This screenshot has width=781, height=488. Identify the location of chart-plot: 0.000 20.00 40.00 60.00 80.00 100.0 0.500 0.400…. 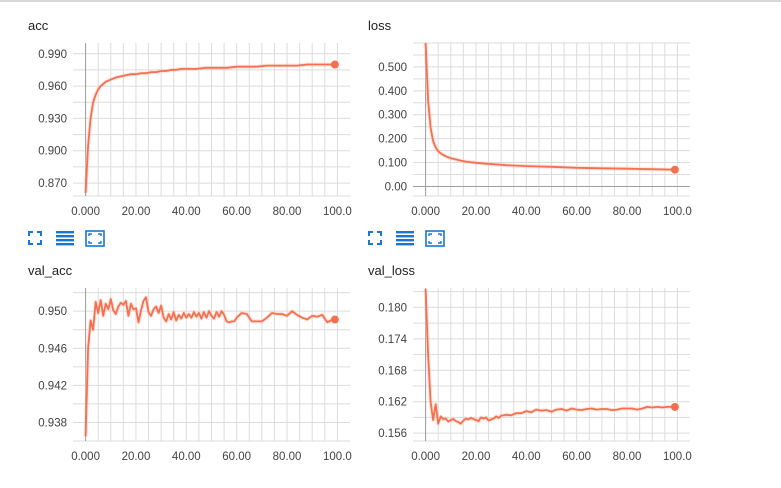
(535, 130).